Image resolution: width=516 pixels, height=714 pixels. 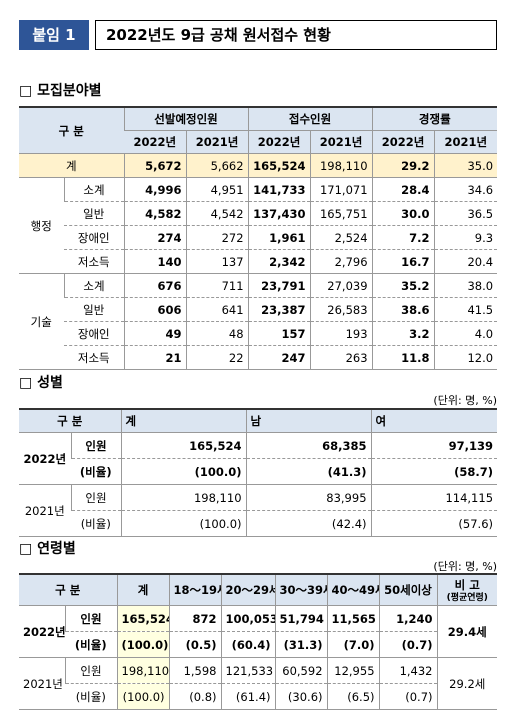 I want to click on unit-note: (단위: 명, %), so click(x=465, y=566).